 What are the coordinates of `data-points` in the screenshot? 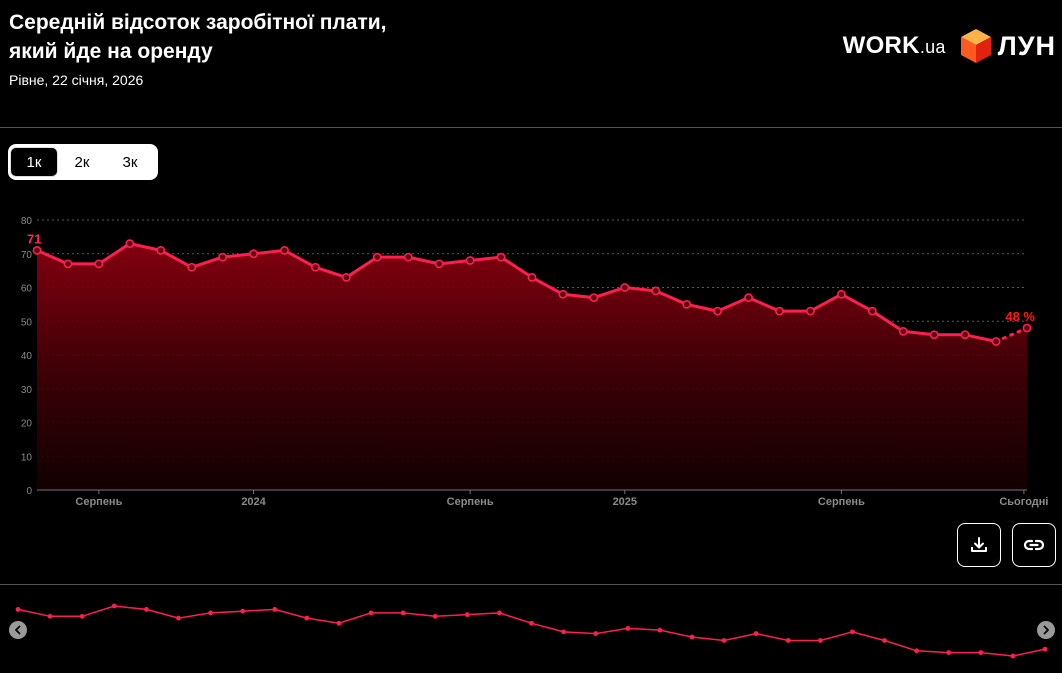 It's located at (532, 292).